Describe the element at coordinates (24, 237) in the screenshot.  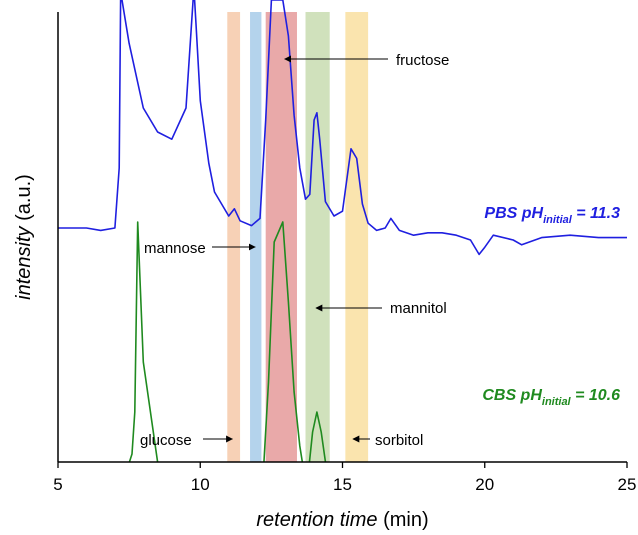
I see `y-axis-title: intensity (a.u.)` at that location.